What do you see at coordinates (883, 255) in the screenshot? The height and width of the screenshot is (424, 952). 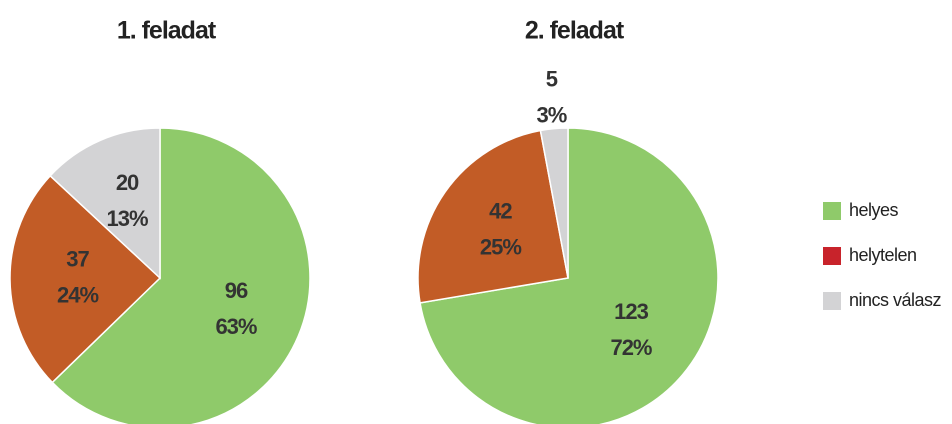 I see `legend-label: helytelen` at bounding box center [883, 255].